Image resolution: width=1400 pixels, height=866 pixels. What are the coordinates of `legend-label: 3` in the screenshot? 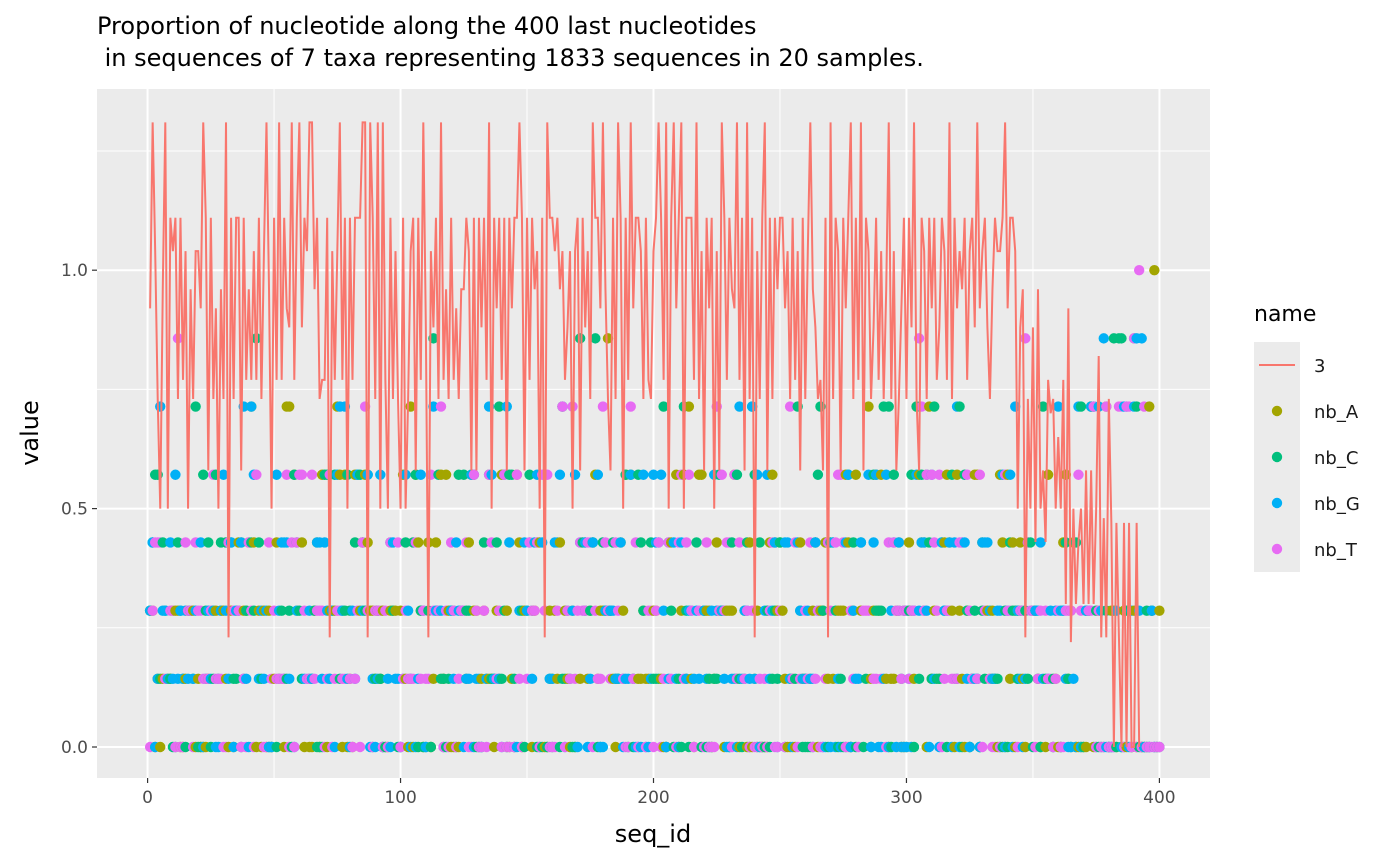 It's located at (1319, 366).